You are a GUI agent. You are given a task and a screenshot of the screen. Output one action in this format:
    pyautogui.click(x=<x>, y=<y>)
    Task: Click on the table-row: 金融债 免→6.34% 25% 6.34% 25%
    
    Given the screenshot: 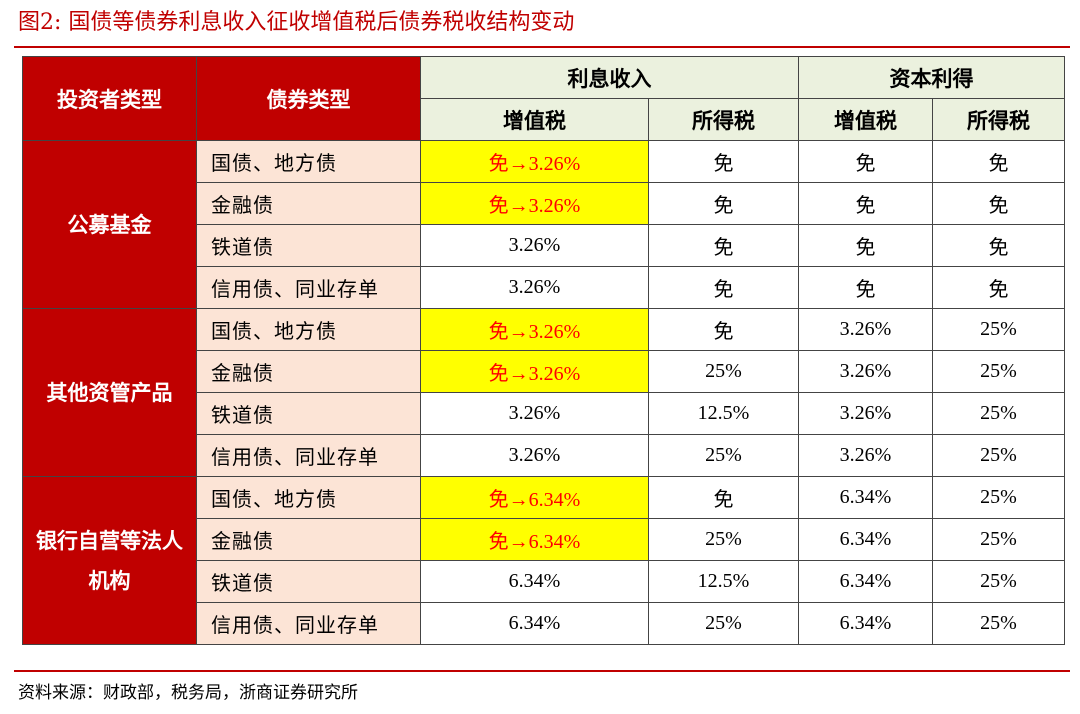 What is the action you would take?
    pyautogui.click(x=544, y=539)
    